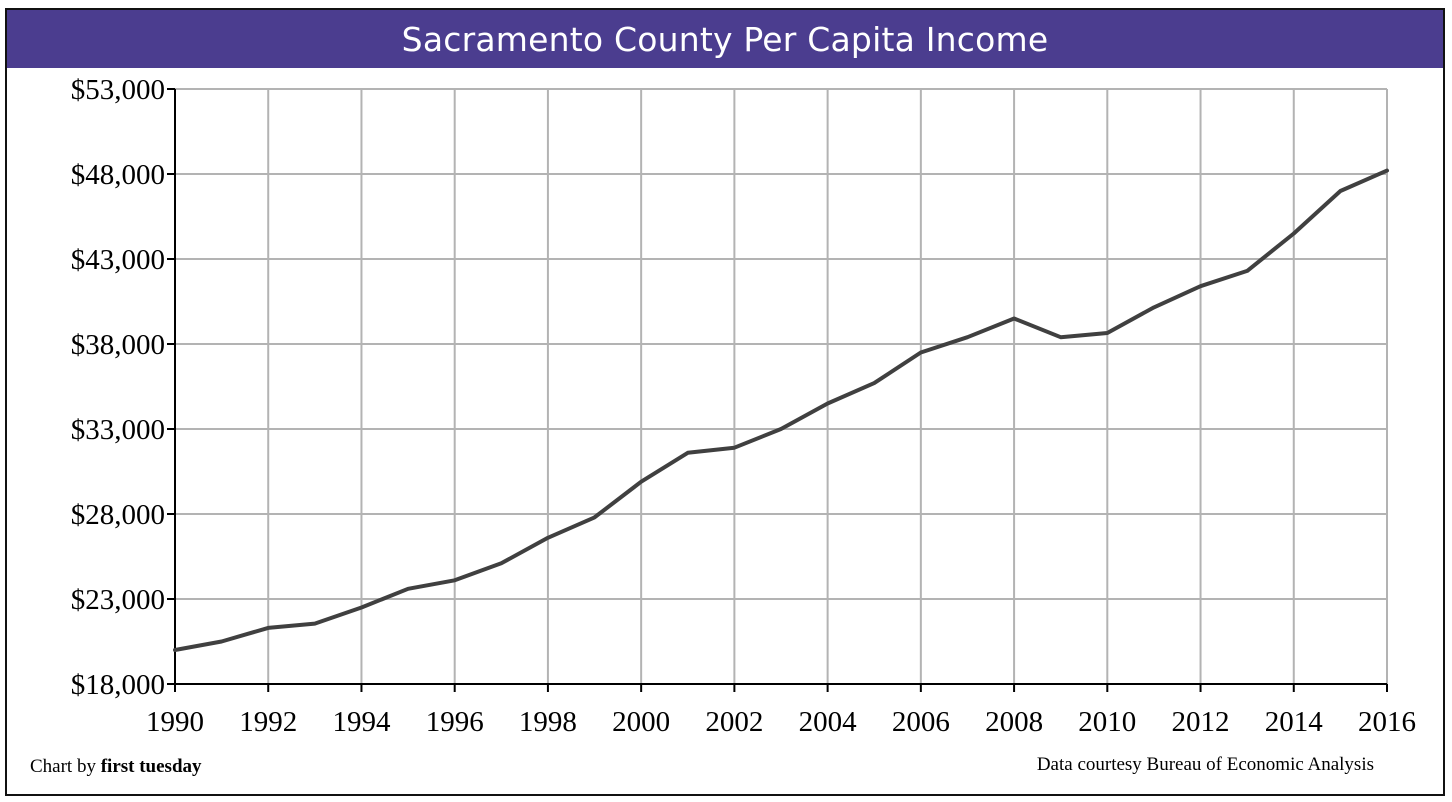 The width and height of the screenshot is (1452, 802). What do you see at coordinates (455, 722) in the screenshot?
I see `x-tick-label: 1996` at bounding box center [455, 722].